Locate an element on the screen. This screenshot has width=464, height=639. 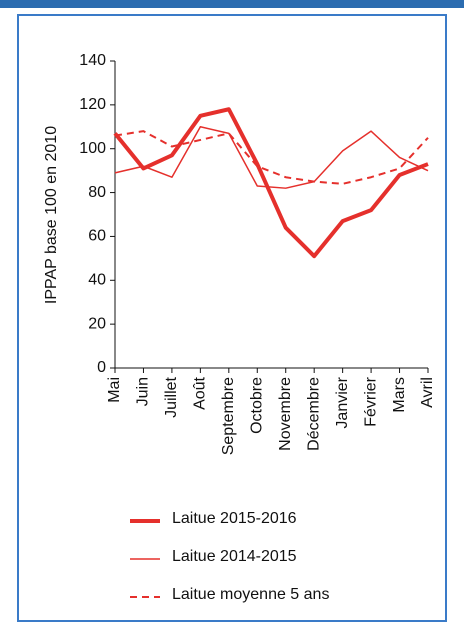
x-tick-label: Février is located at coordinates (370, 401).